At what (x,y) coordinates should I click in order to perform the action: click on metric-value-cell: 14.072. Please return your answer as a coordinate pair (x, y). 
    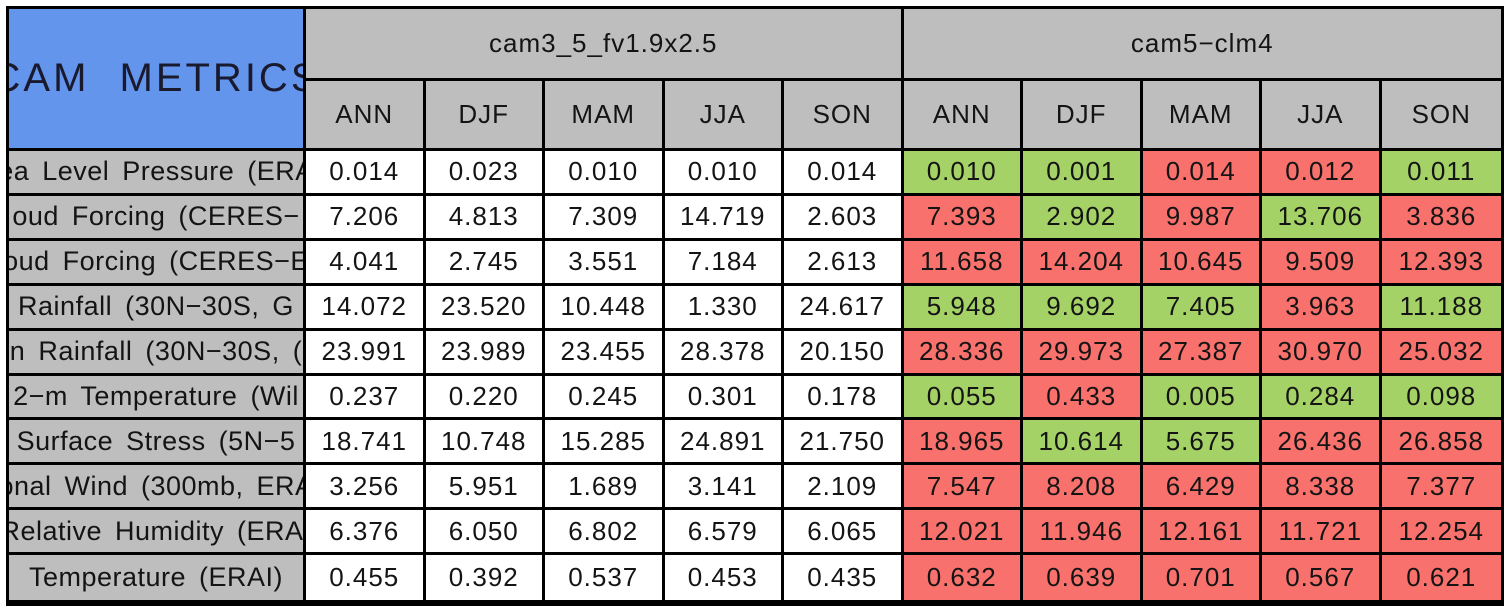
    Looking at the image, I should click on (366, 308).